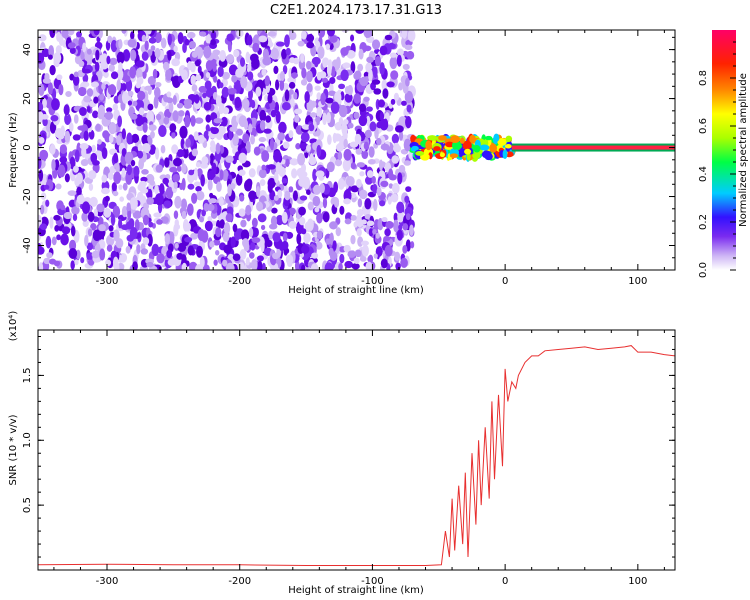 The width and height of the screenshot is (750, 600). Describe the element at coordinates (13, 326) in the screenshot. I see `snr-scale-note: (x10⁴)` at that location.